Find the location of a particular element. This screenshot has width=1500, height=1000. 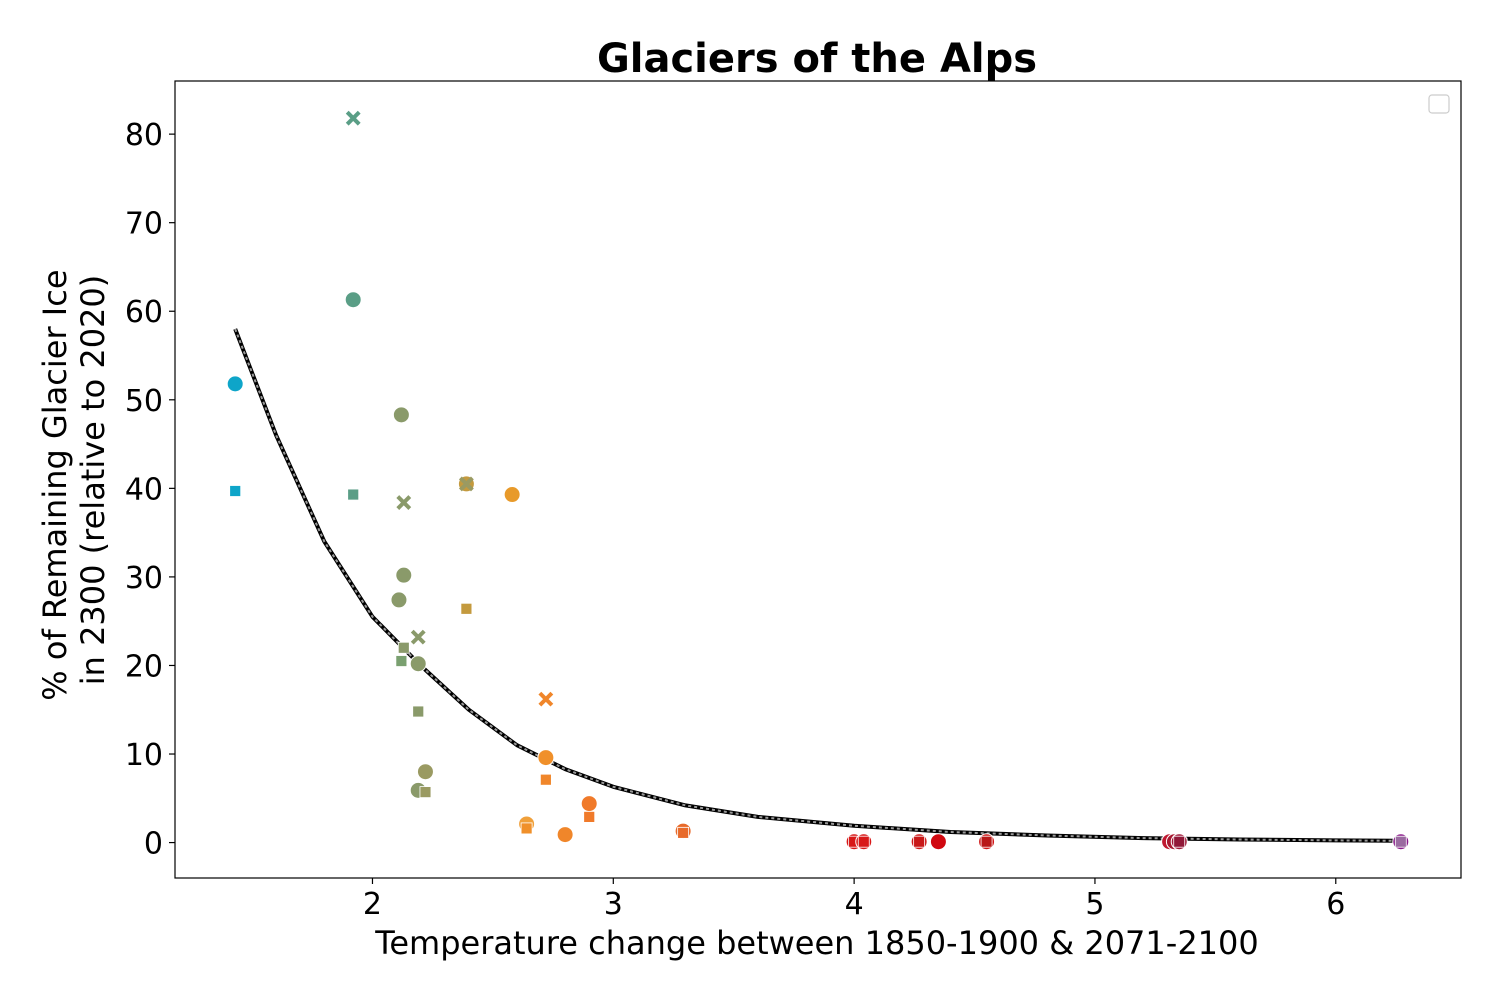

y-axis-label-line-1: % of Remaining Glacier Ice is located at coordinates (55, 484).